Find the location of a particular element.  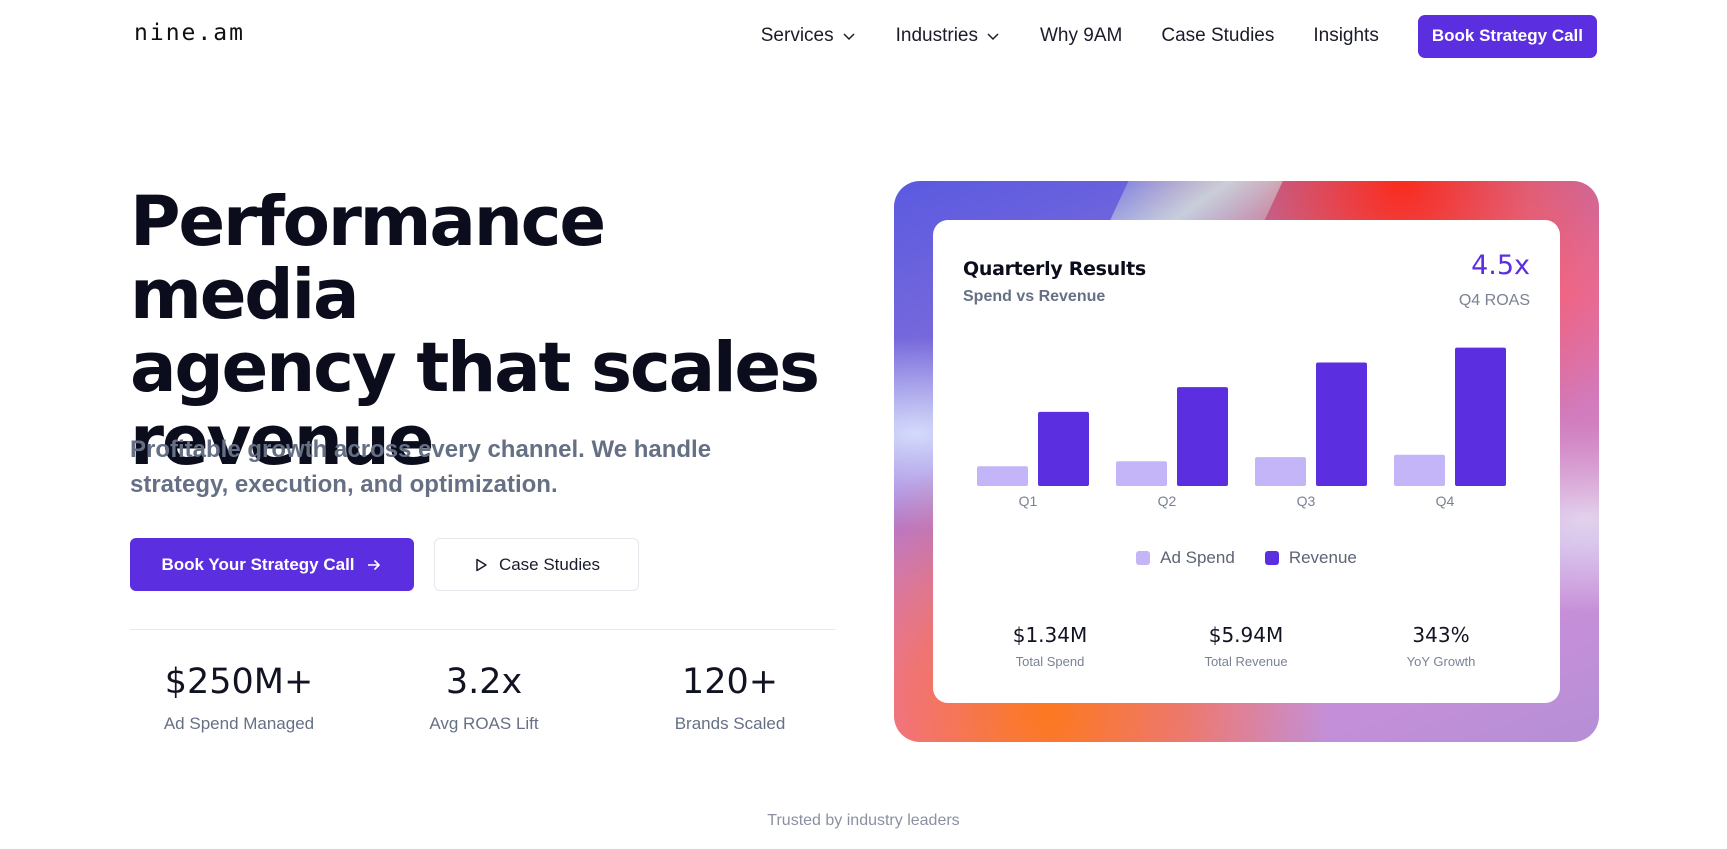

button-label: Case Studies is located at coordinates (549, 564).